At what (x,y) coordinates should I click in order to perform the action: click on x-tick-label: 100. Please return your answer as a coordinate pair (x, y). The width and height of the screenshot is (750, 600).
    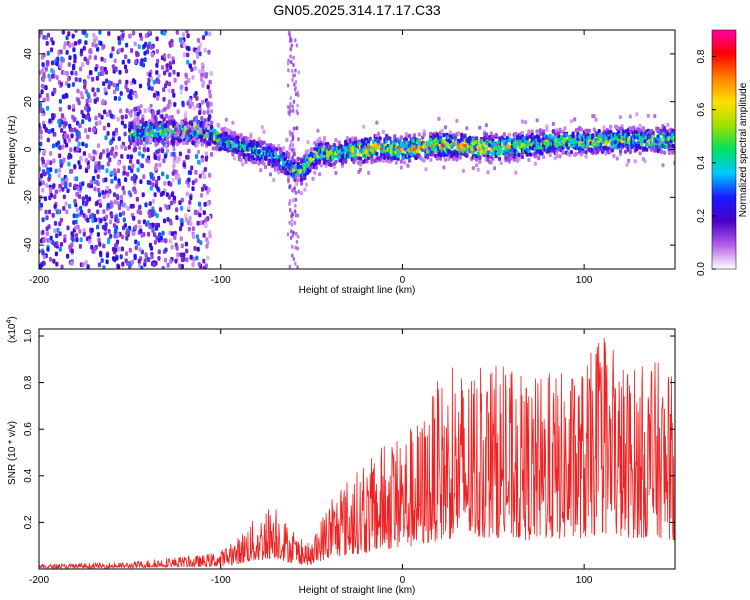
    Looking at the image, I should click on (584, 580).